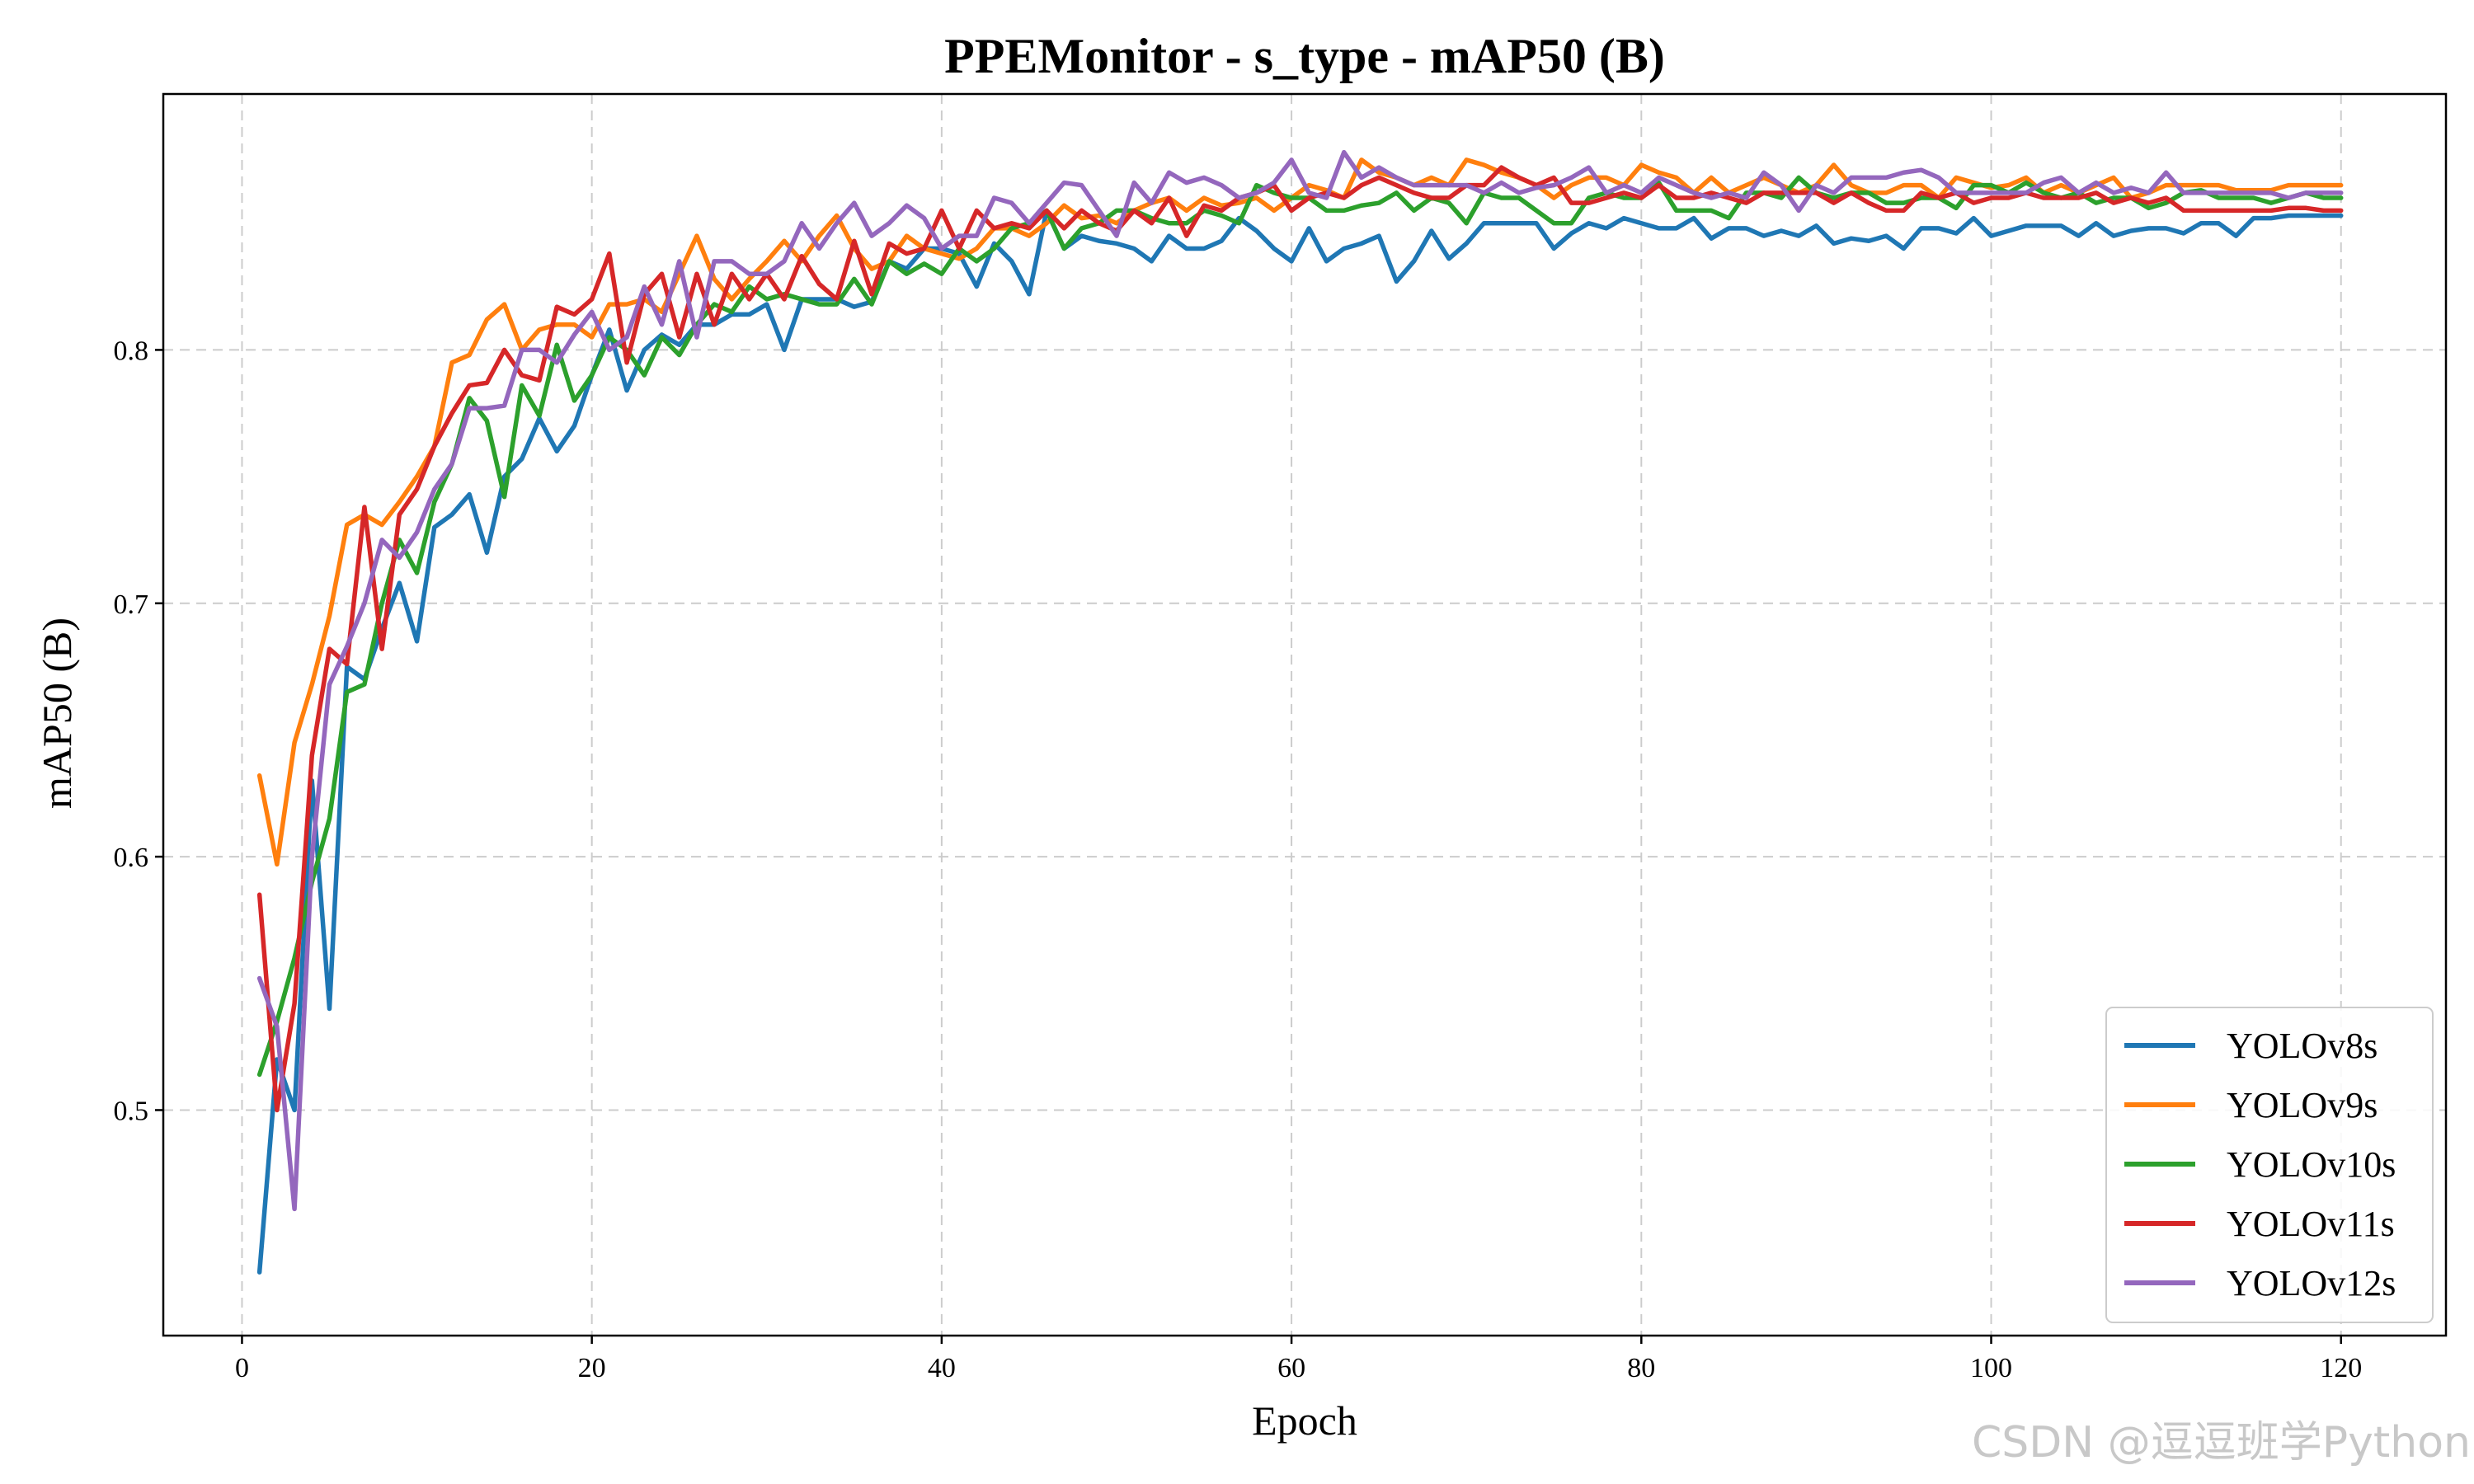 The image size is (2474, 1484). I want to click on y-tick-label: 0.5, so click(131, 1111).